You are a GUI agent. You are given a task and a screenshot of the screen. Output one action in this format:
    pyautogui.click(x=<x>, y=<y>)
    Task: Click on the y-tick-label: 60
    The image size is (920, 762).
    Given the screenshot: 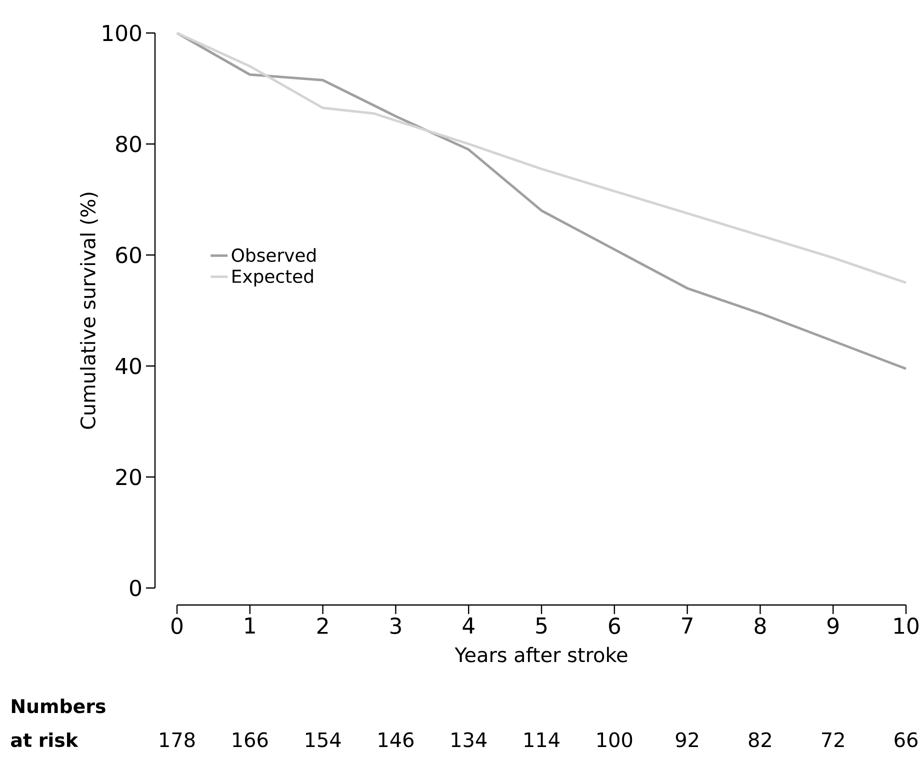 What is the action you would take?
    pyautogui.click(x=129, y=255)
    